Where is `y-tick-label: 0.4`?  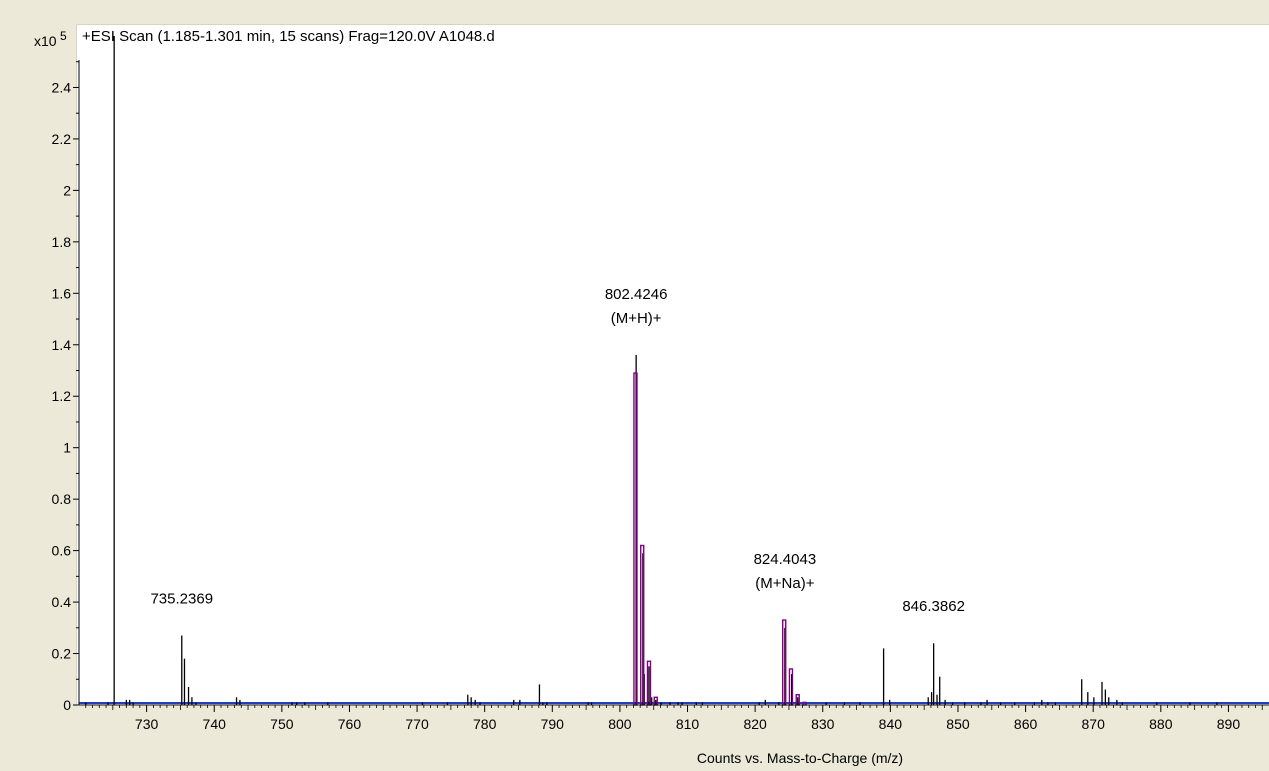
y-tick-label: 0.4 is located at coordinates (62, 602).